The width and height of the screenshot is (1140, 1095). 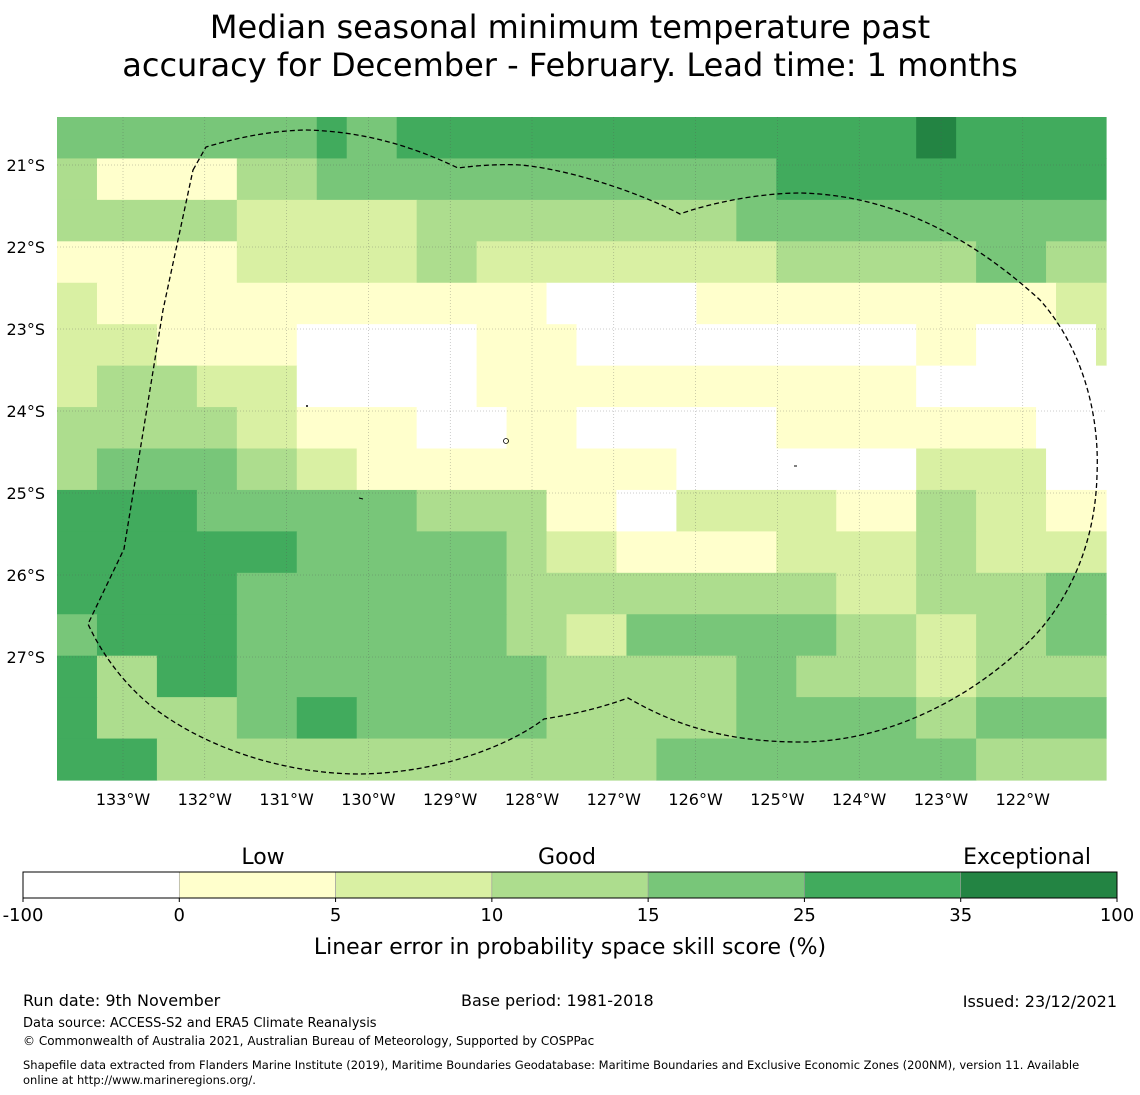 I want to click on longitude-label: 124°W, so click(x=859, y=799).